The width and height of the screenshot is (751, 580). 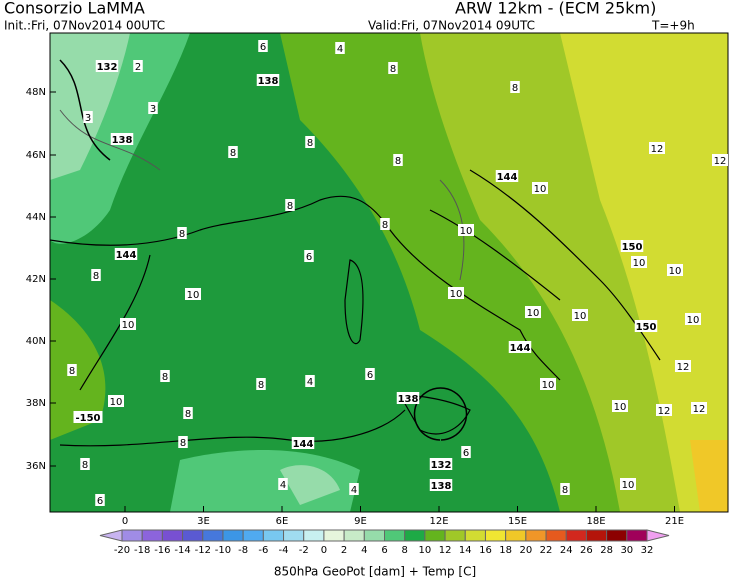 What do you see at coordinates (88, 118) in the screenshot?
I see `contour-label: 3` at bounding box center [88, 118].